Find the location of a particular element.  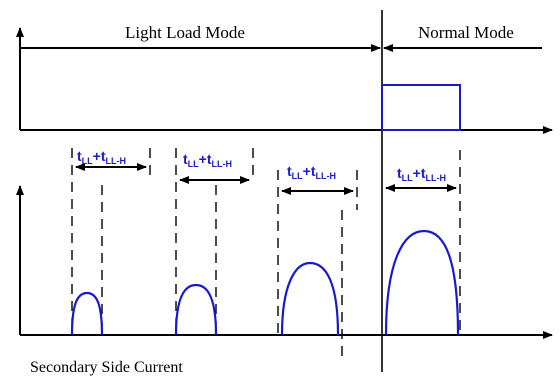

normal-mode-label: Normal Mode is located at coordinates (466, 32).